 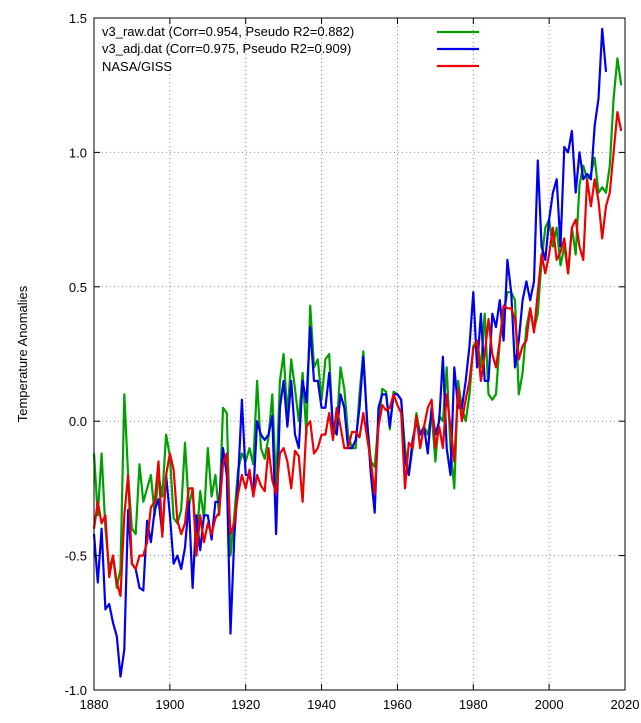 What do you see at coordinates (228, 31) in the screenshot?
I see `legend-label-raw: v3_raw.dat (Corr=0.954, Pseudo R2=0.882)` at bounding box center [228, 31].